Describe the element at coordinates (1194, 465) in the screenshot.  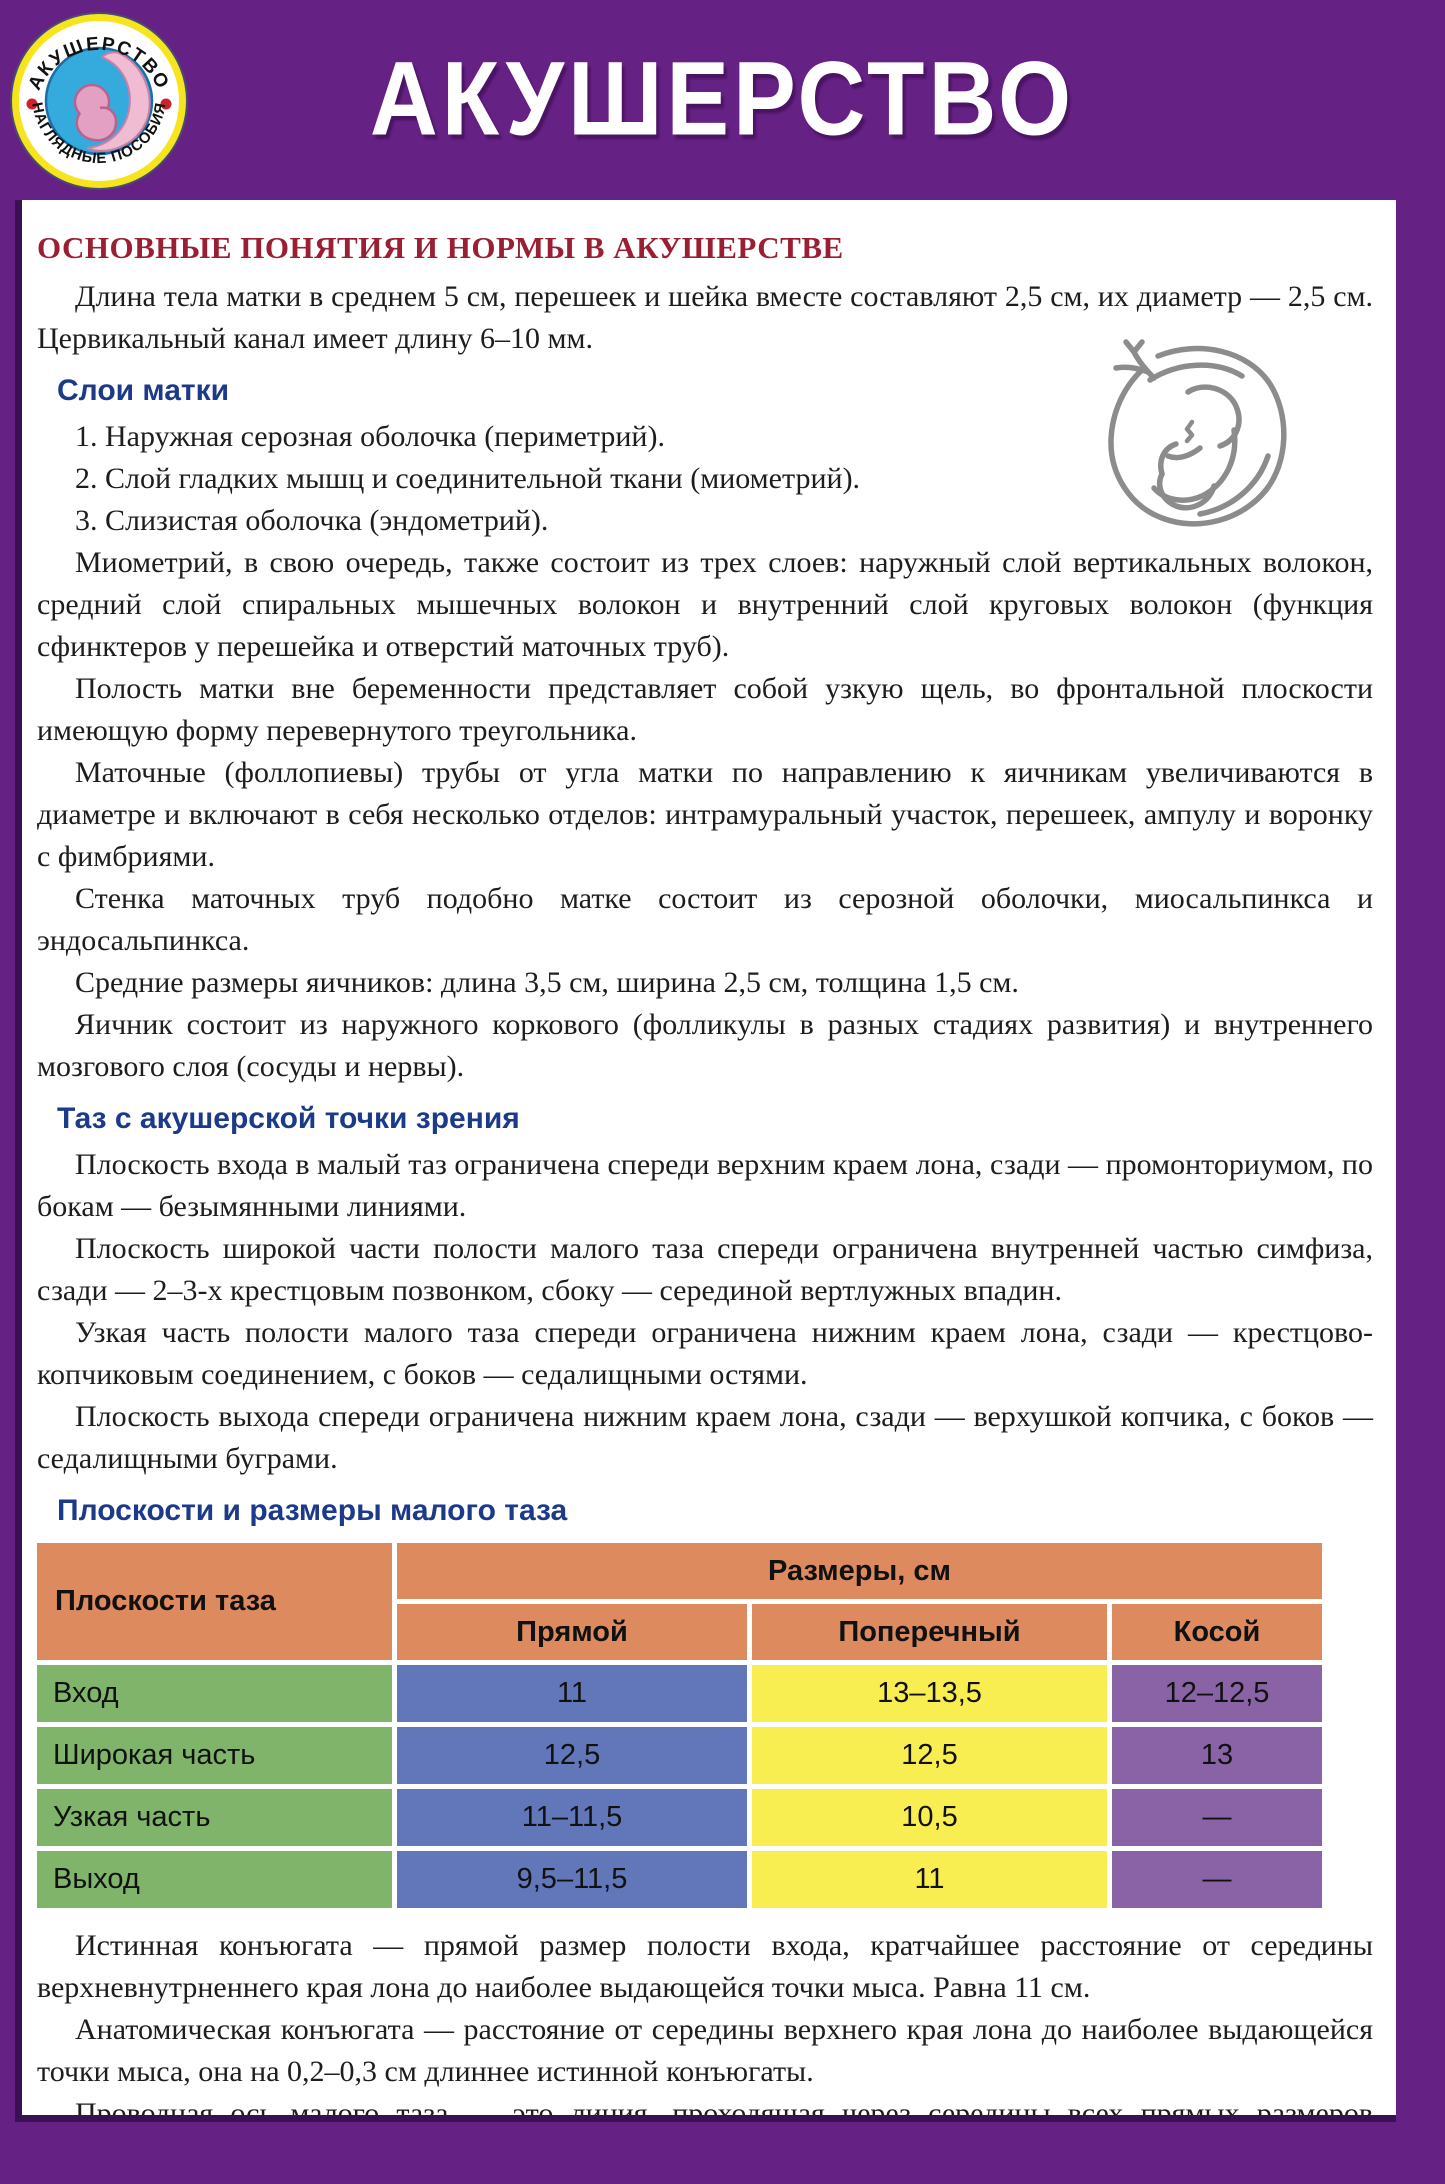
I see `fetus-back` at that location.